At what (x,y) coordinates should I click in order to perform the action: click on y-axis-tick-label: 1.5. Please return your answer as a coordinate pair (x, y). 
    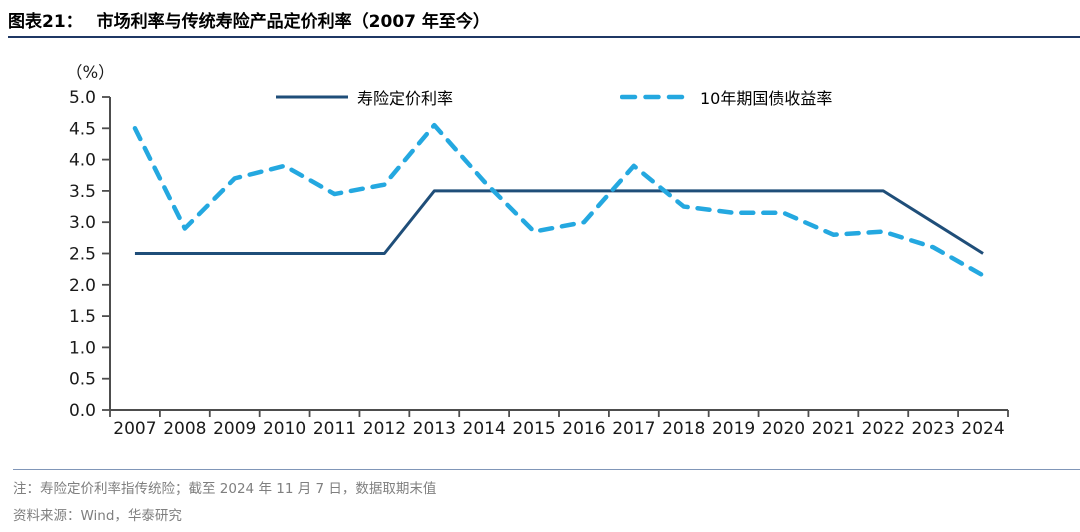
    Looking at the image, I should click on (82, 317).